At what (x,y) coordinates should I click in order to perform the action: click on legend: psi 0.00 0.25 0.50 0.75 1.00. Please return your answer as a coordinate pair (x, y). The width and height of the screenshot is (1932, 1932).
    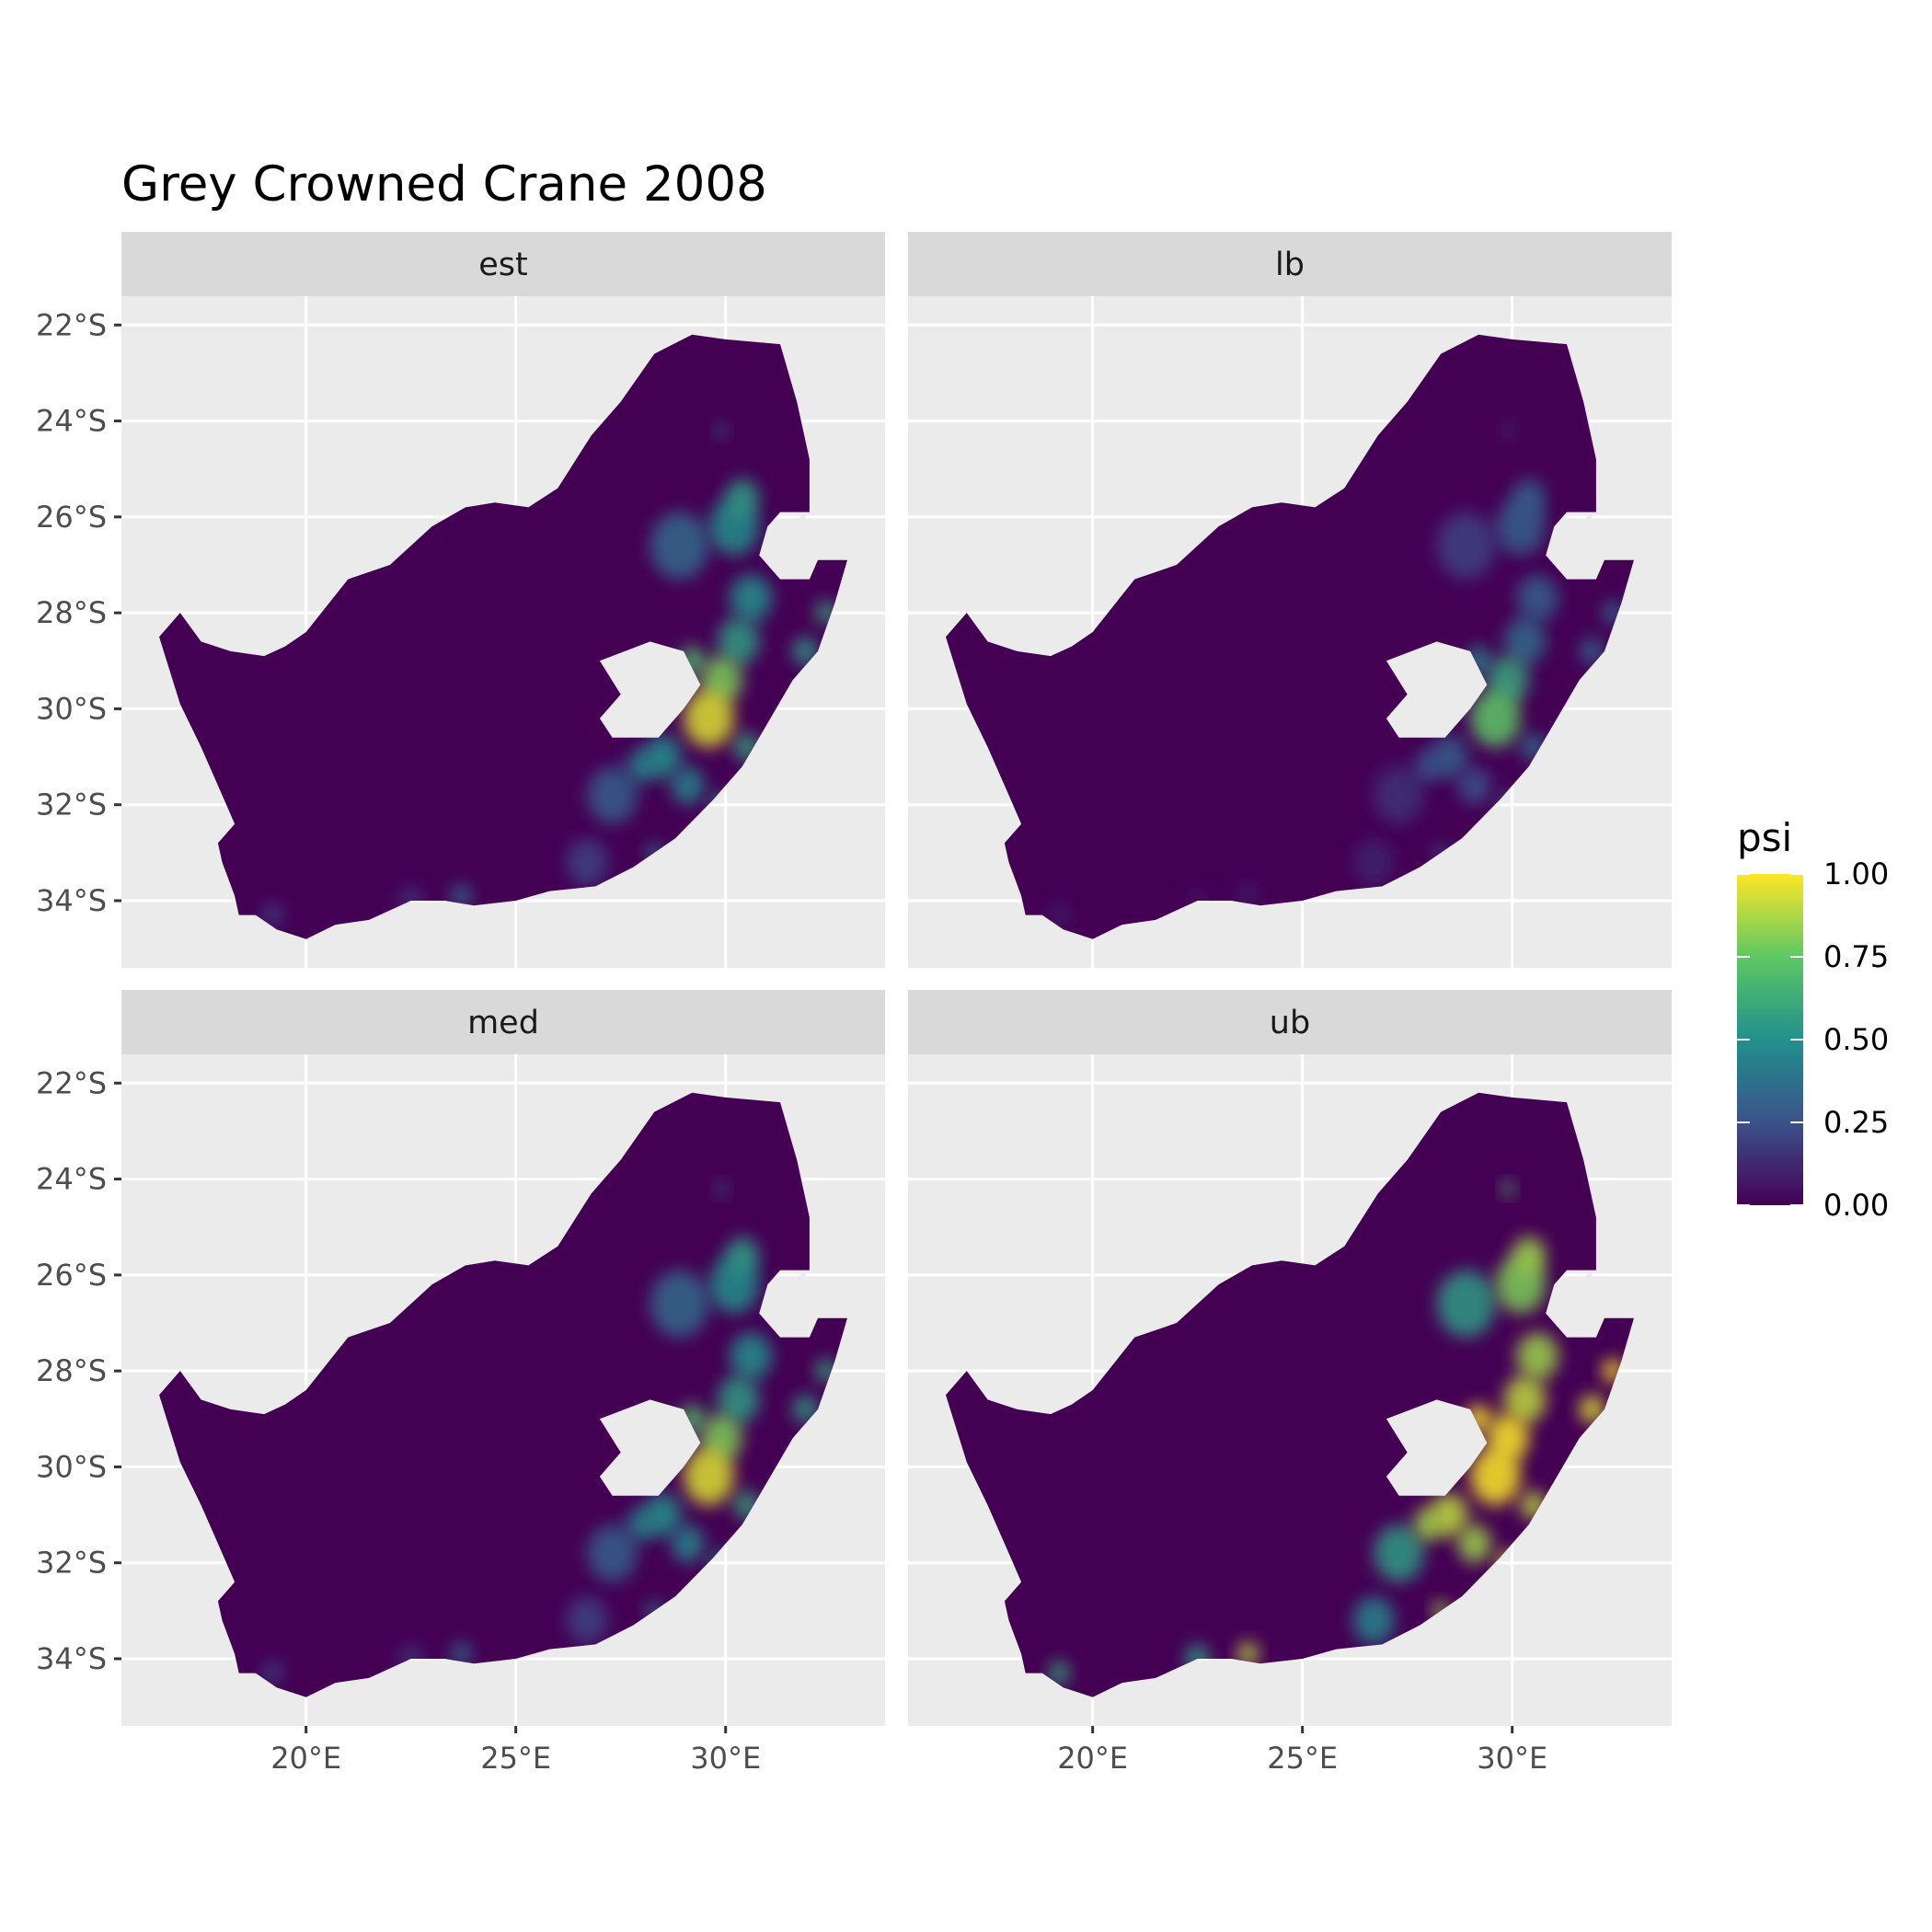
    Looking at the image, I should click on (1813, 1019).